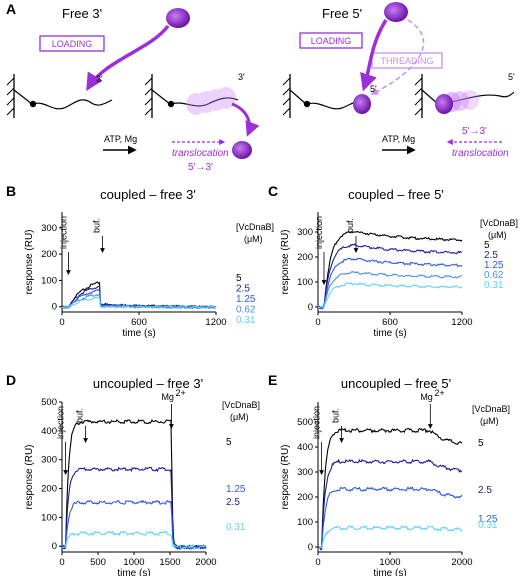  Describe the element at coordinates (245, 119) in the screenshot. I see `release-arrow-icon` at that location.